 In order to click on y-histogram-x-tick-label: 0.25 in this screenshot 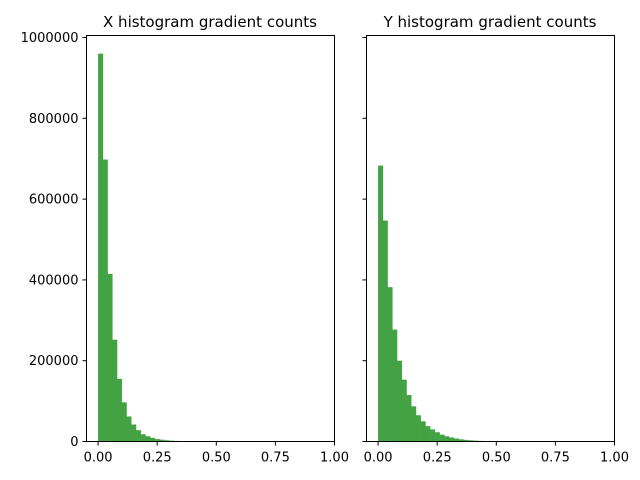, I will do `click(437, 458)`.